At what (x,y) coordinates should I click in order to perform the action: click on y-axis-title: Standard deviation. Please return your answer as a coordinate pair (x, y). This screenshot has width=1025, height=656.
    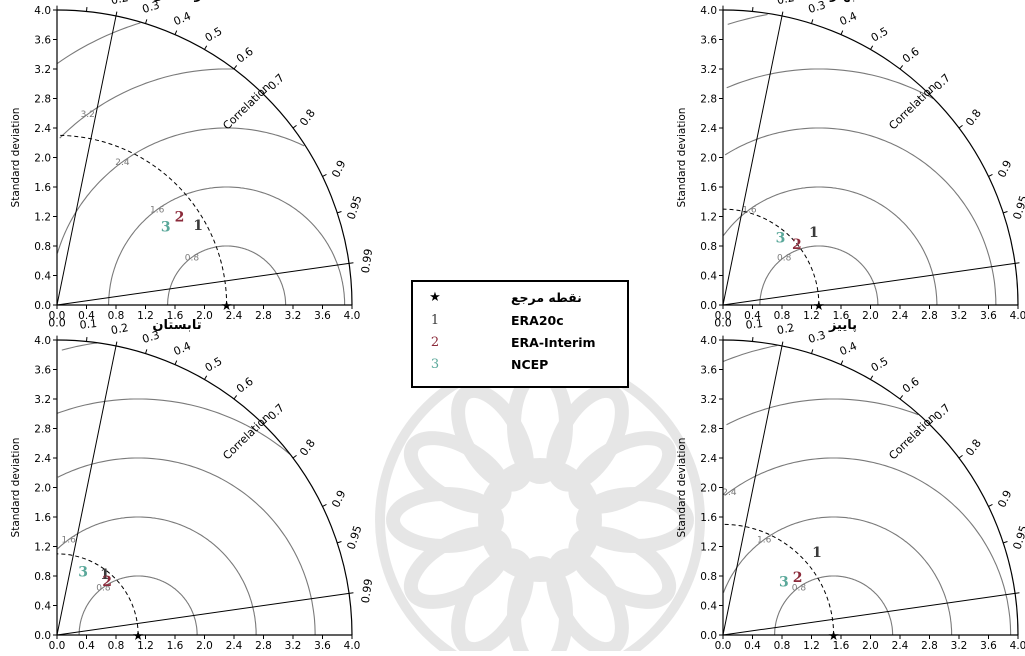
    Looking at the image, I should click on (682, 488).